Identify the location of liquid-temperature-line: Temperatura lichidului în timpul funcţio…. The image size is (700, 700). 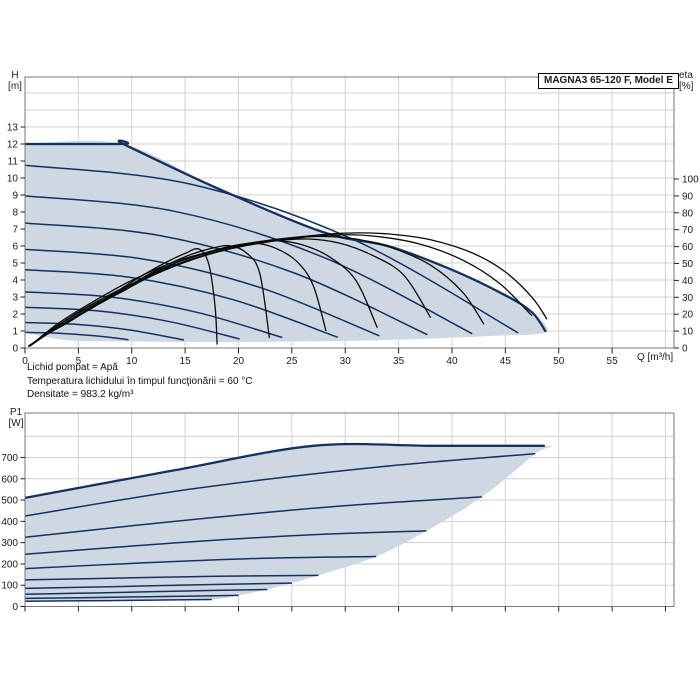
(140, 381).